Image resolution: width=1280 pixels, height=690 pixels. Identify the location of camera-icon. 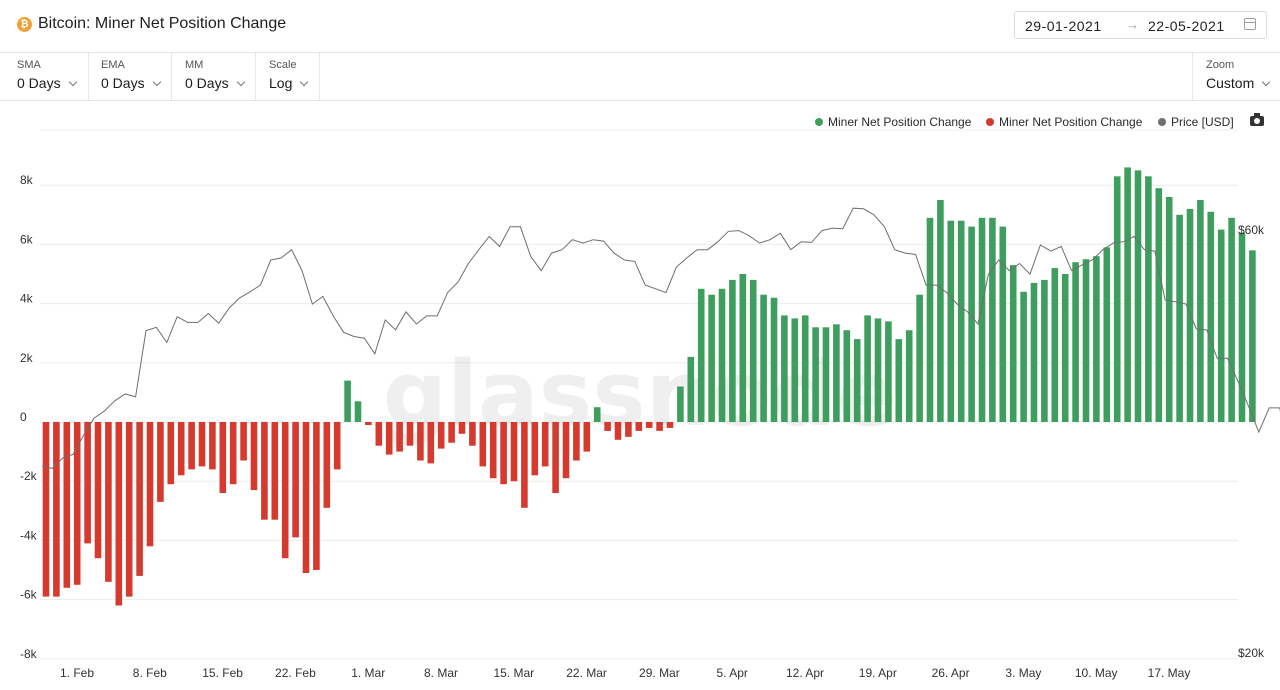
(1257, 119).